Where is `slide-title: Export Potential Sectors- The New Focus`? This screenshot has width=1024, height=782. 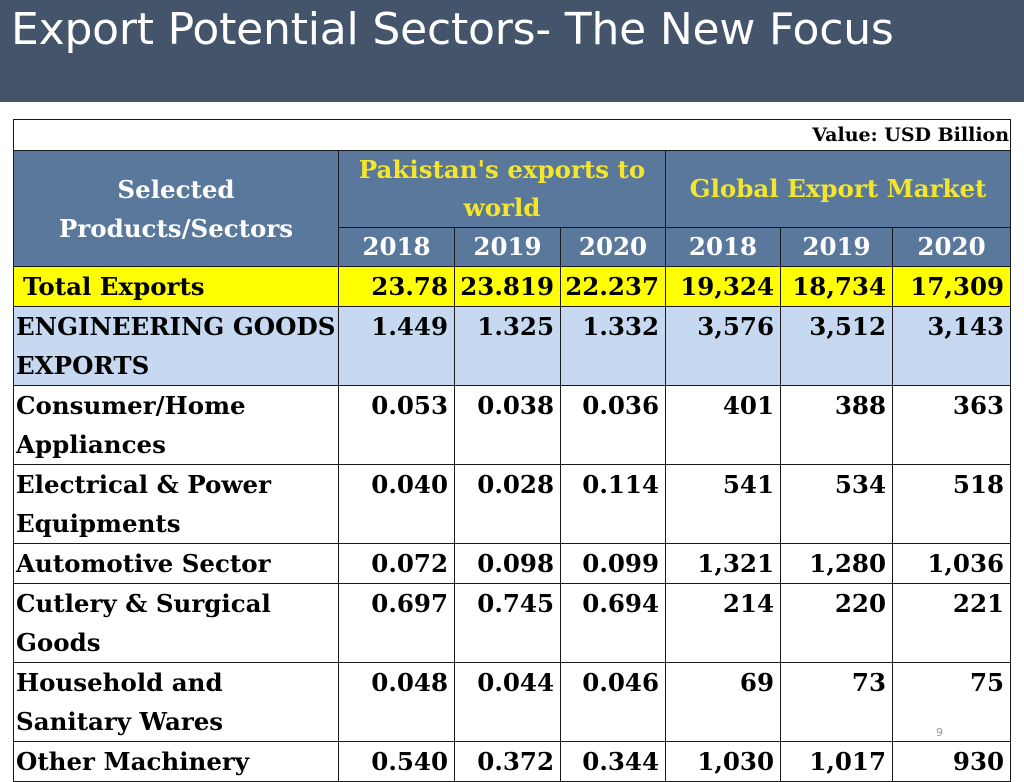 slide-title: Export Potential Sectors- The New Focus is located at coordinates (452, 29).